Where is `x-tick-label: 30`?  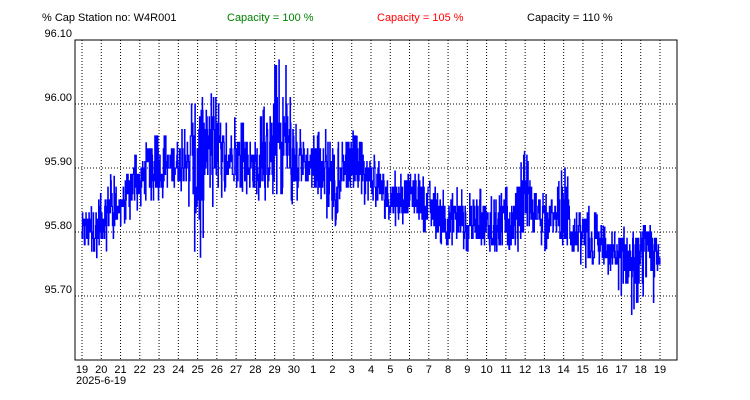 x-tick-label: 30 is located at coordinates (294, 370).